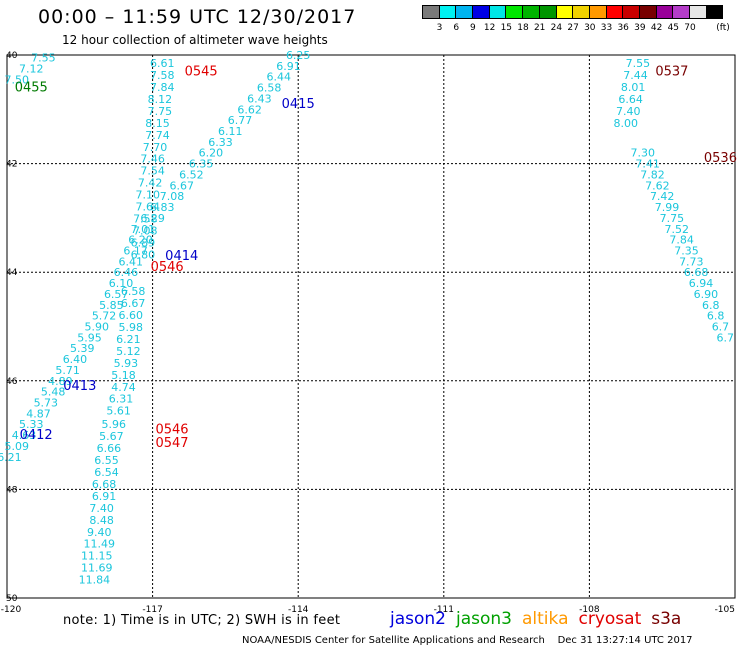 The width and height of the screenshot is (740, 650). Describe the element at coordinates (79, 386) in the screenshot. I see `pass-time-label: 0413` at that location.